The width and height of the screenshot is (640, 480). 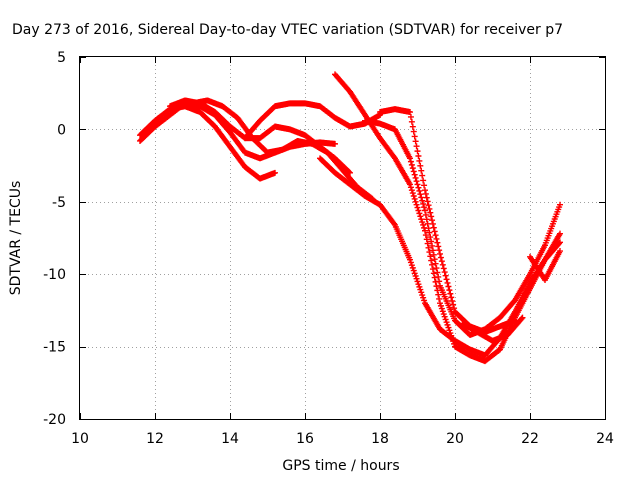 What do you see at coordinates (54, 348) in the screenshot?
I see `y-tick-label: -15` at bounding box center [54, 348].